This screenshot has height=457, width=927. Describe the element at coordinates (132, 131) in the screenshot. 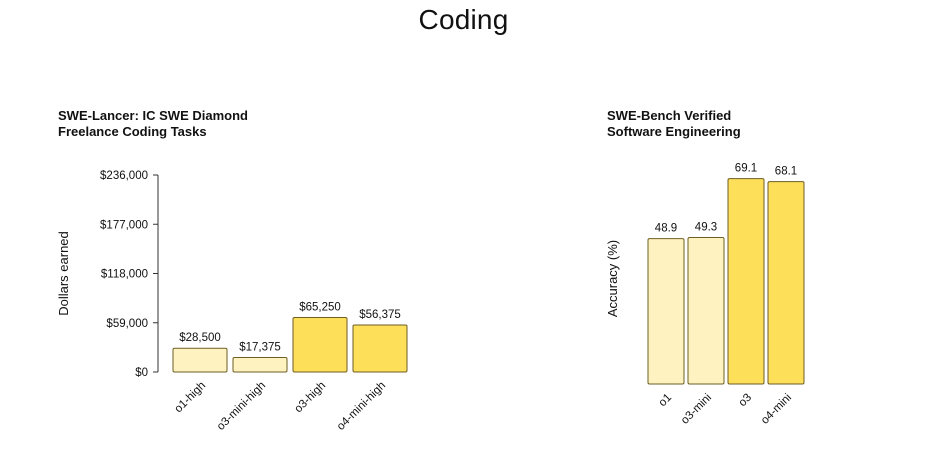

I see `swe-lancer-title-line-2: Freelance Coding Tasks` at that location.